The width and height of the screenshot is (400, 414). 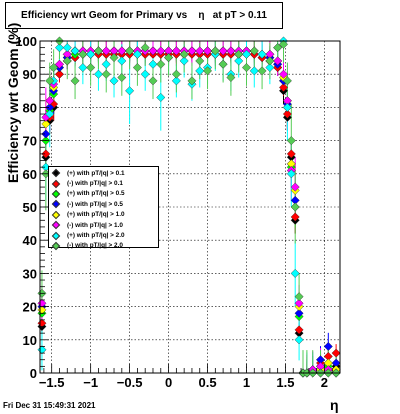 I want to click on footer-date: Fri Dec 31 15:49:31 2021, so click(x=49, y=405).